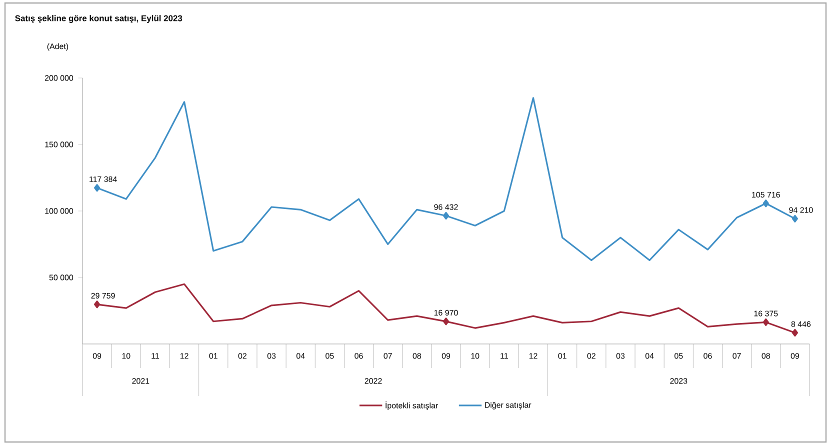 Image resolution: width=829 pixels, height=446 pixels. What do you see at coordinates (98, 19) in the screenshot?
I see `chart-title: Satış şekline göre konut satışı, Eylül 2023` at bounding box center [98, 19].